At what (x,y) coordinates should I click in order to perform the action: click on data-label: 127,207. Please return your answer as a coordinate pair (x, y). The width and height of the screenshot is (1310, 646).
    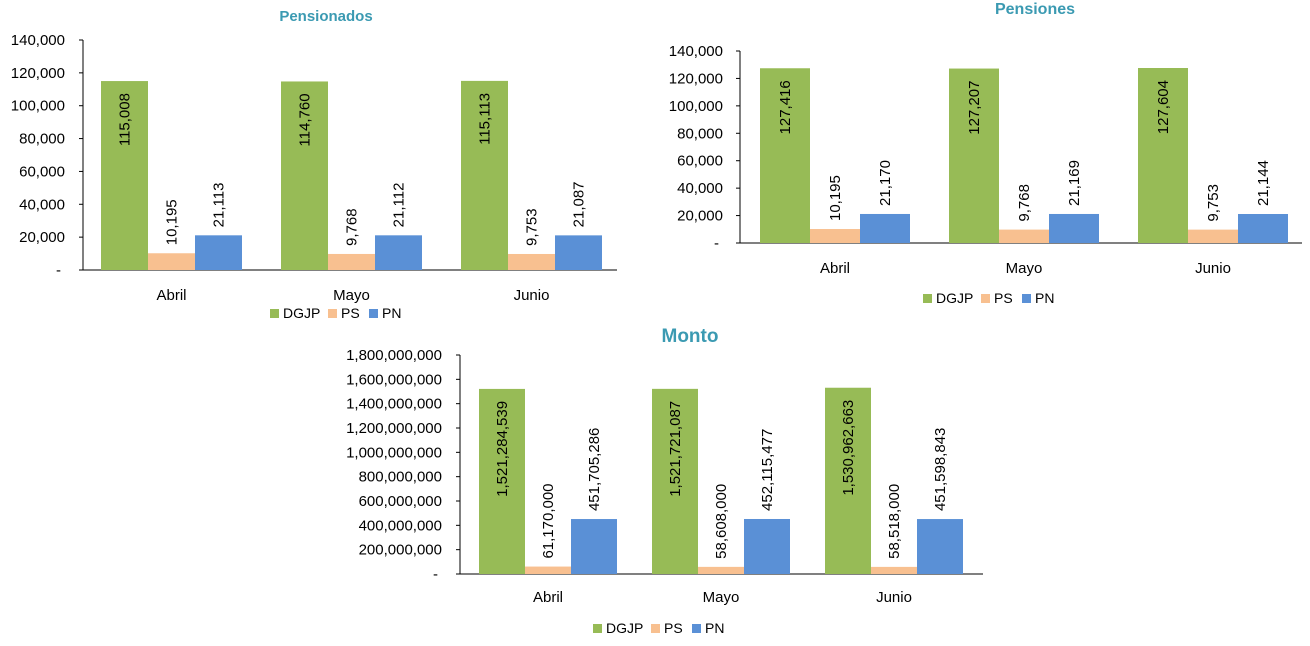
    Looking at the image, I should click on (974, 108).